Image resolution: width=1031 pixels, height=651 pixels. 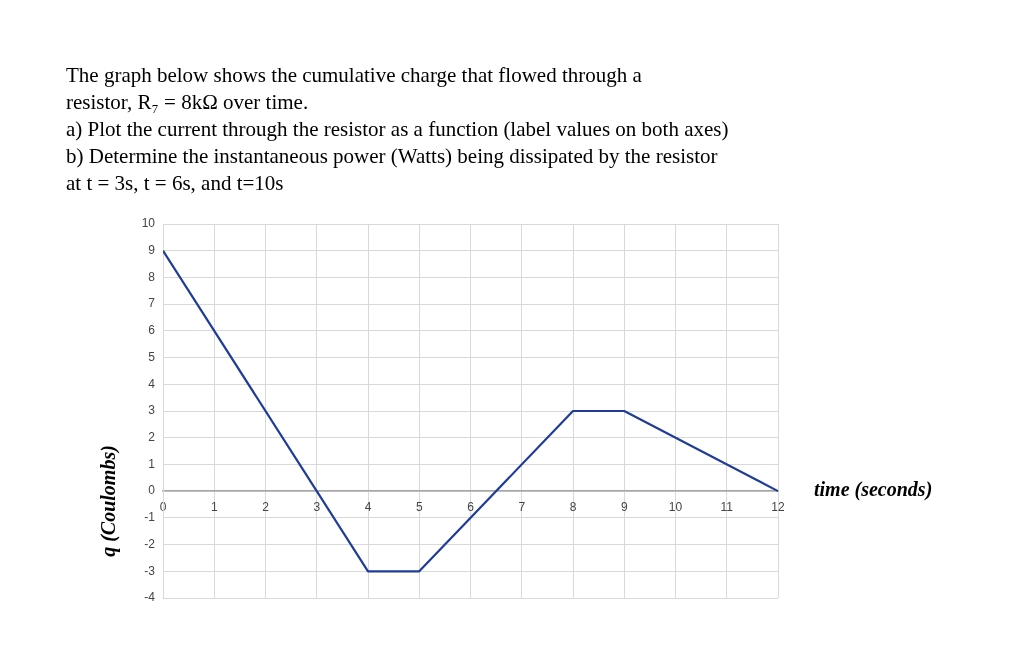 What do you see at coordinates (152, 356) in the screenshot?
I see `y-tick-label: 5` at bounding box center [152, 356].